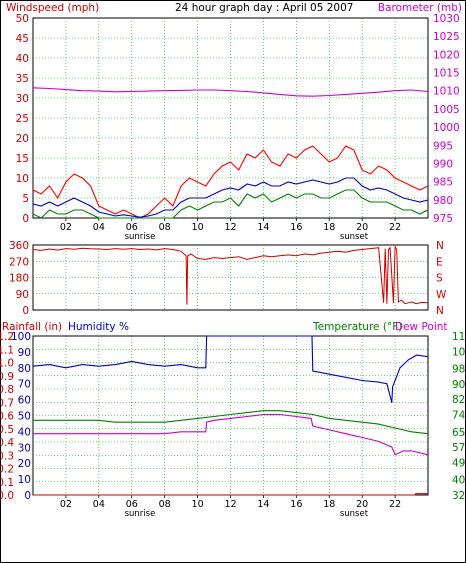 This screenshot has height=563, width=466. I want to click on rainfall-tick-label: 0.5, so click(7, 430).